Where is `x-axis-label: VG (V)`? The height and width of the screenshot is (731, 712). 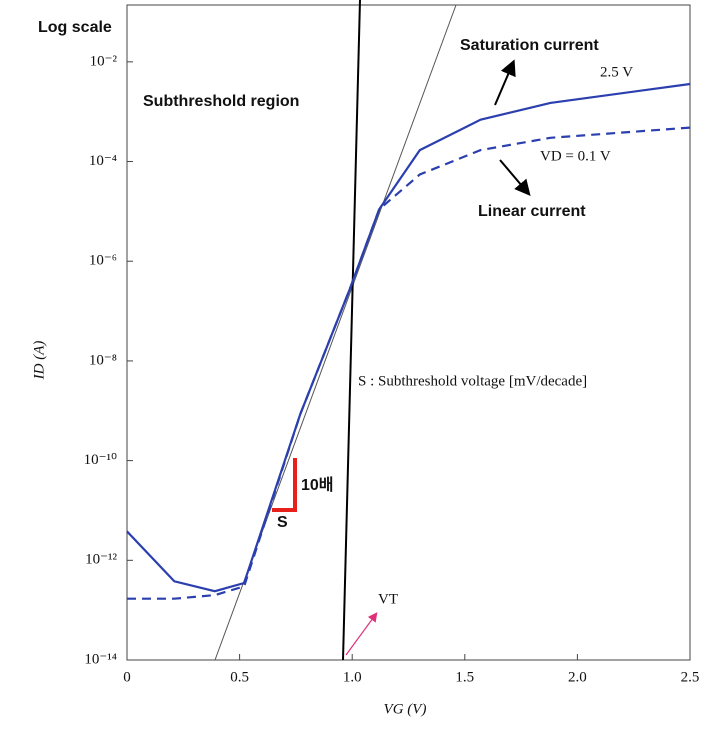 x-axis-label: VG (V) is located at coordinates (405, 709).